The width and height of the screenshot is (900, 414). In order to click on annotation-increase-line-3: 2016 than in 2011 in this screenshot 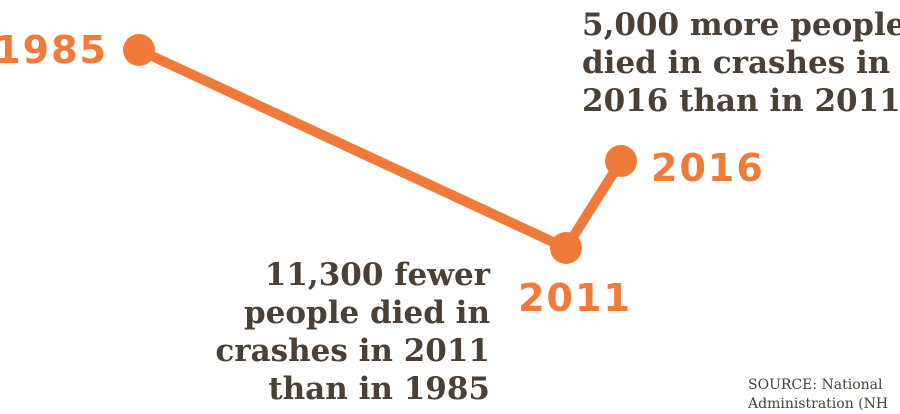, I will do `click(741, 101)`.